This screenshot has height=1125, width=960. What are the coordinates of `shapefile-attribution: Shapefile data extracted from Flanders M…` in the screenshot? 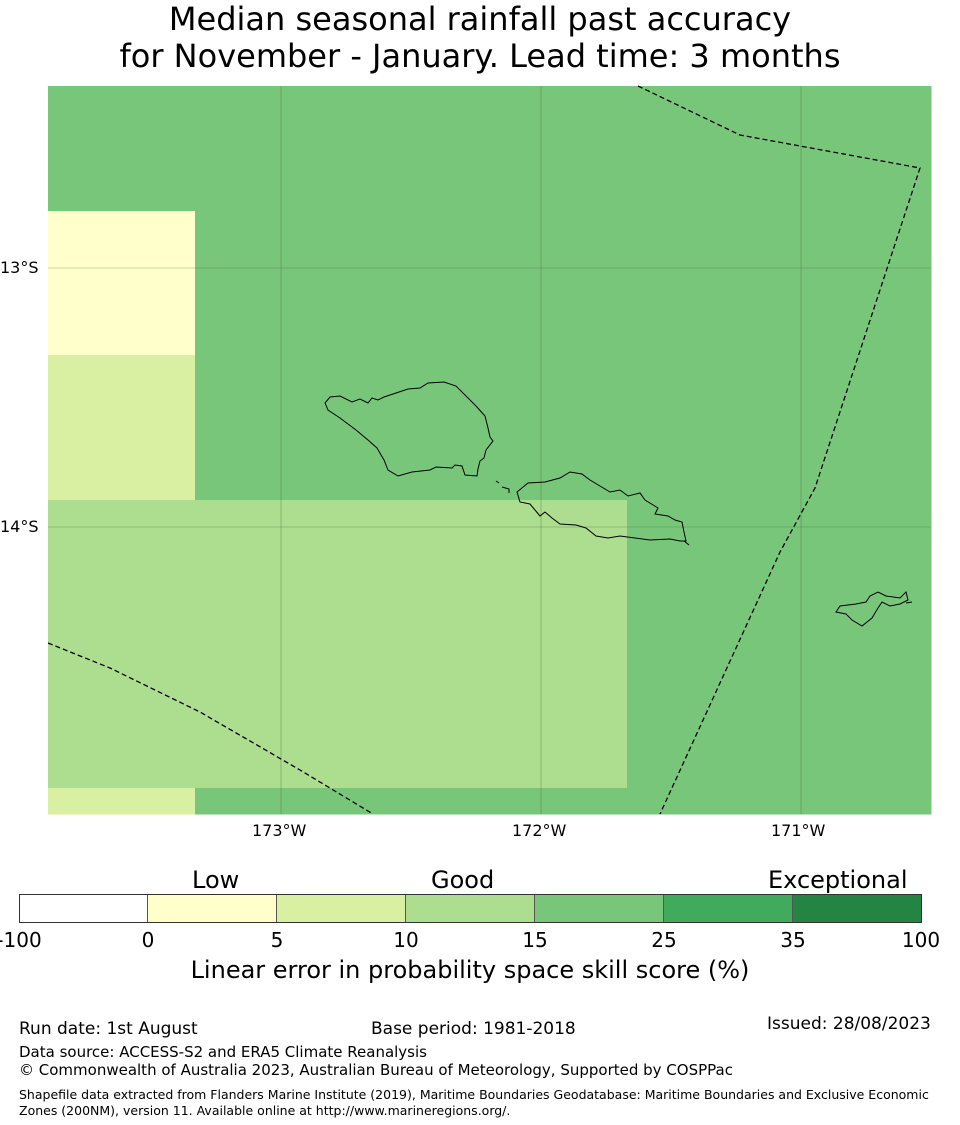 It's located at (474, 1102).